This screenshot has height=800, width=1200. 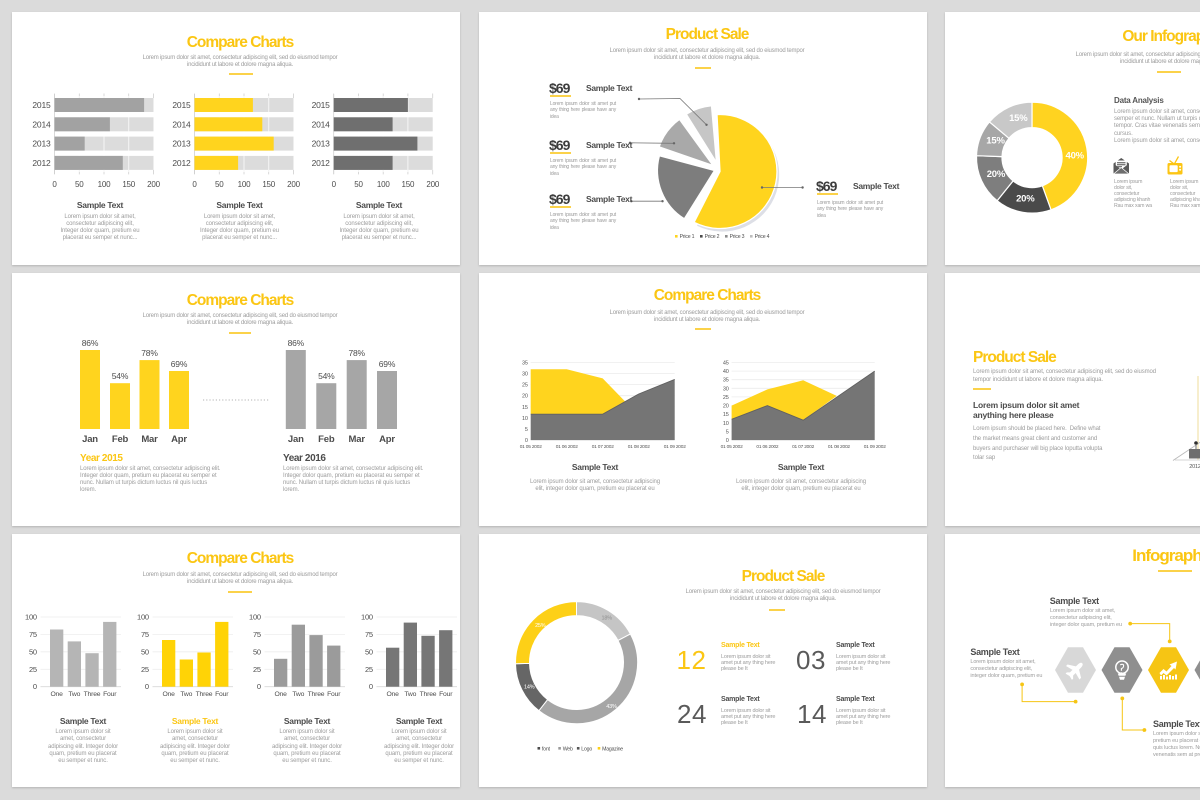 What do you see at coordinates (726, 372) in the screenshot?
I see `svg-text: 40` at bounding box center [726, 372].